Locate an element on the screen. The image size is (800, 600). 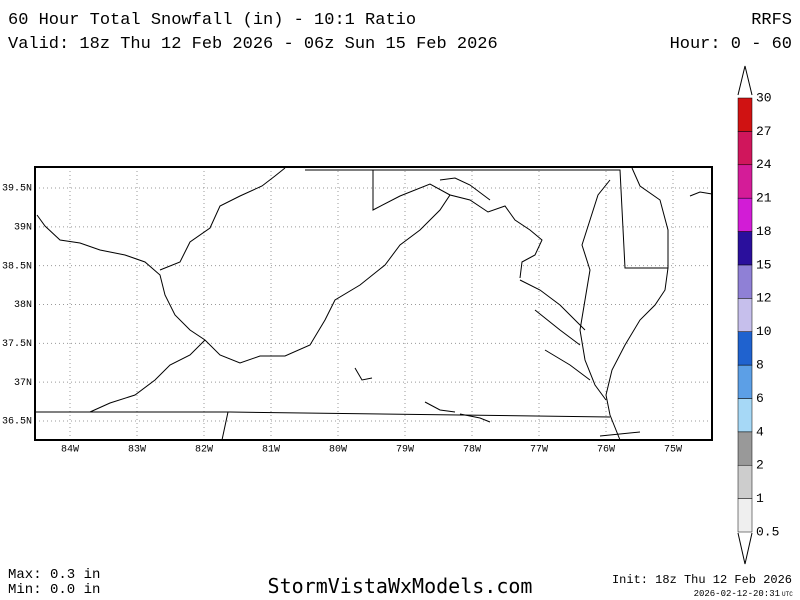
colorbar-label: 24 is located at coordinates (764, 164).